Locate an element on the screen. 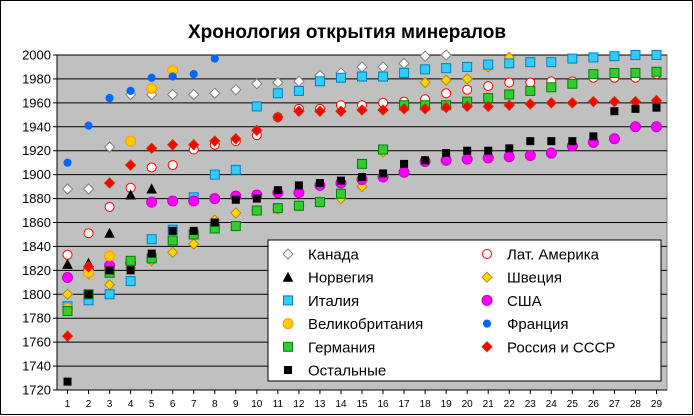  y-tick-label: 1840 is located at coordinates (36, 246).